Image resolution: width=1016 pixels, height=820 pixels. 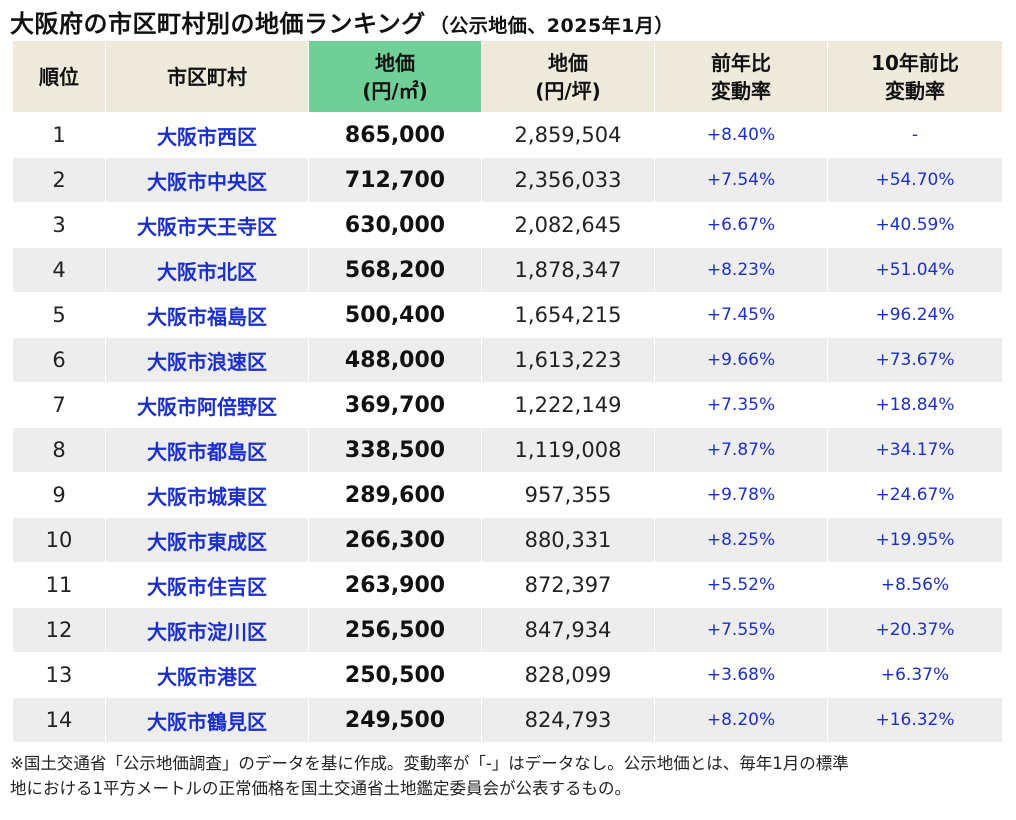 What do you see at coordinates (207, 405) in the screenshot?
I see `city-cell: 大阪市阿倍野区` at bounding box center [207, 405].